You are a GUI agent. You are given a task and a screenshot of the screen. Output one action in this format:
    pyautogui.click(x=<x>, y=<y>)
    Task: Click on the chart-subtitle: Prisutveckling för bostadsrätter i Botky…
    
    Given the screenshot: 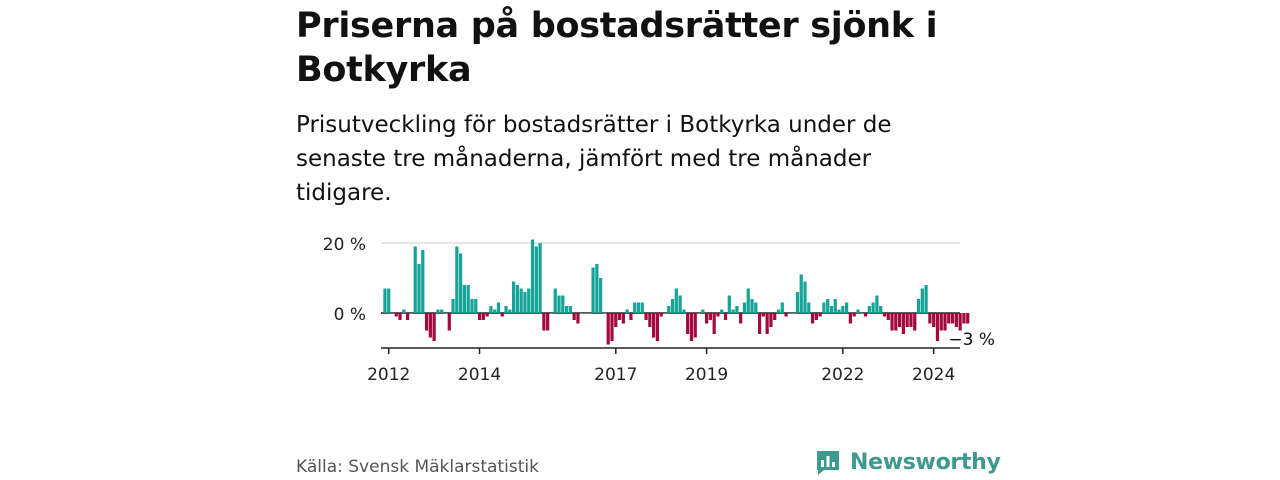 What is the action you would take?
    pyautogui.click(x=594, y=159)
    